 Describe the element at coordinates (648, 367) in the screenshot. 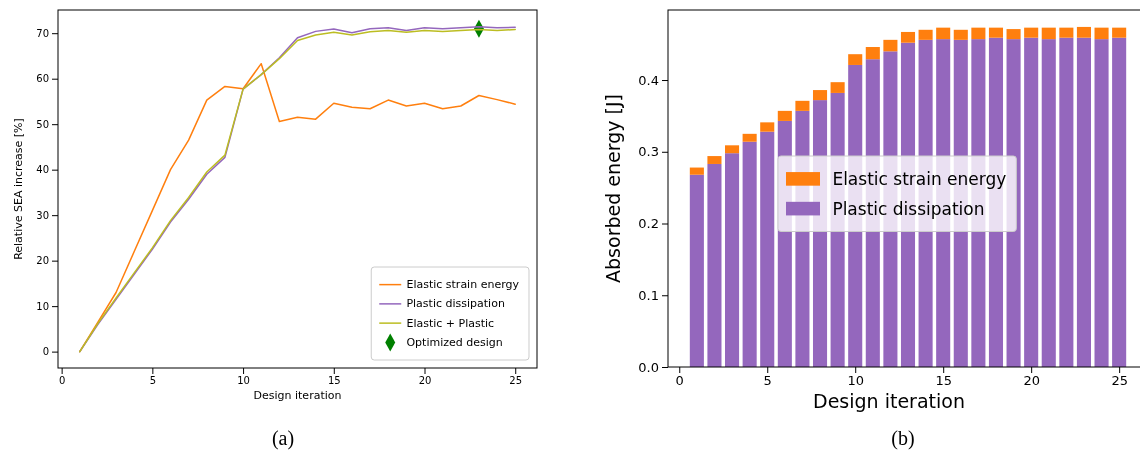

I see `y-tick-label: 0.0` at that location.